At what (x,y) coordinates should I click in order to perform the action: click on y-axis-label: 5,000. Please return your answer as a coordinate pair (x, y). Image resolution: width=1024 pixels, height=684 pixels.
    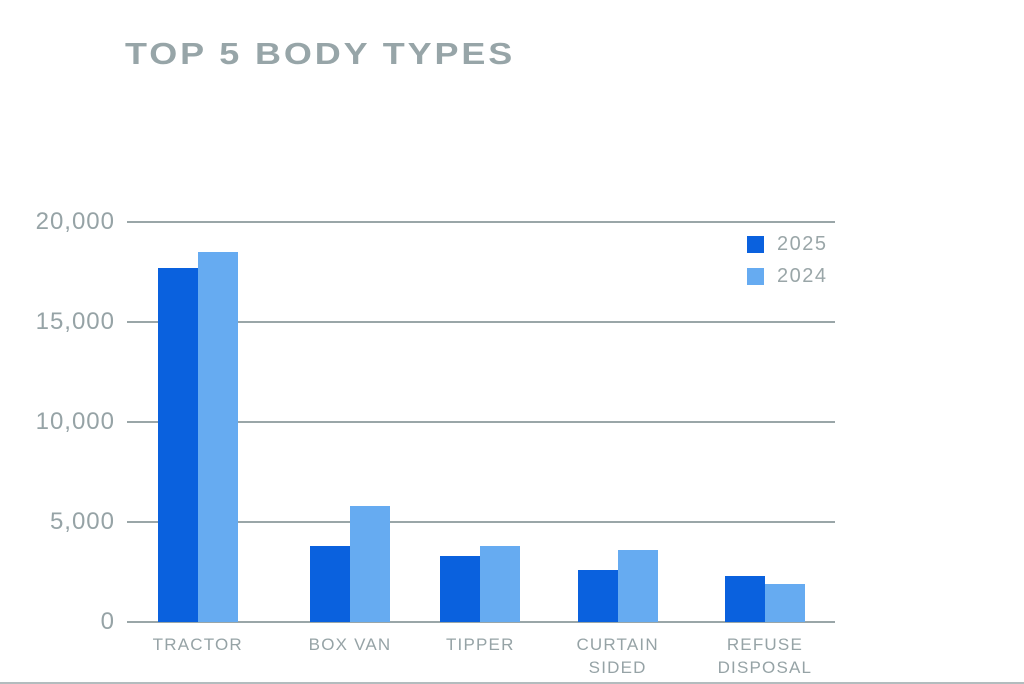
    Looking at the image, I should click on (82, 521).